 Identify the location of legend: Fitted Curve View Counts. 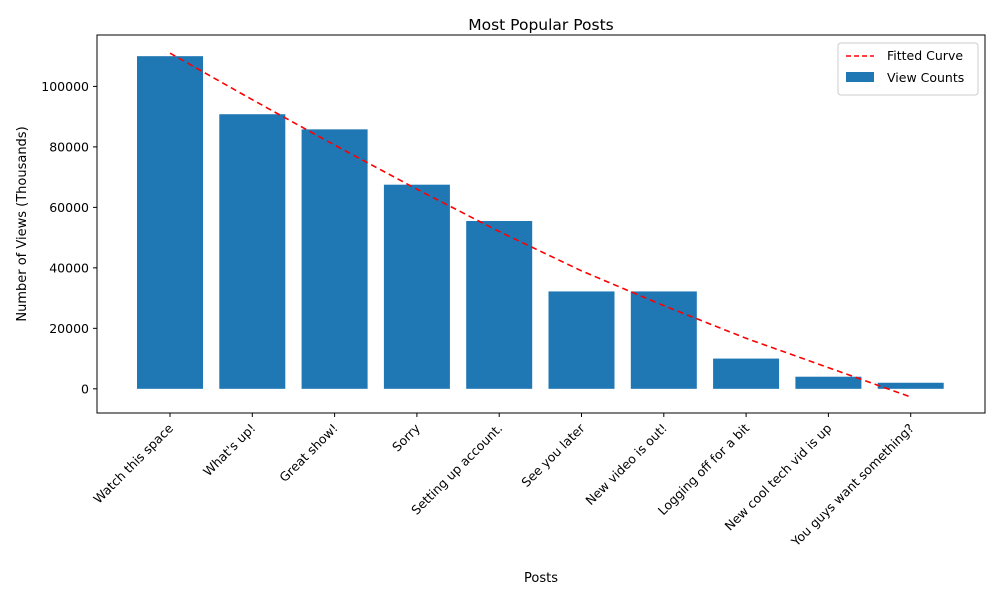
(908, 69).